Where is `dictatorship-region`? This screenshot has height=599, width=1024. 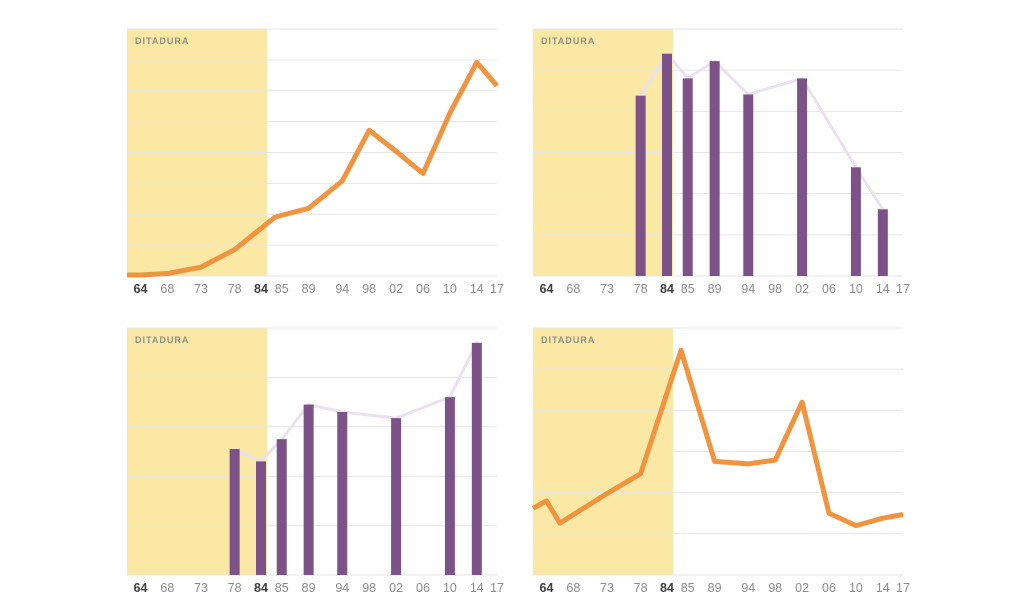 dictatorship-region is located at coordinates (197, 451).